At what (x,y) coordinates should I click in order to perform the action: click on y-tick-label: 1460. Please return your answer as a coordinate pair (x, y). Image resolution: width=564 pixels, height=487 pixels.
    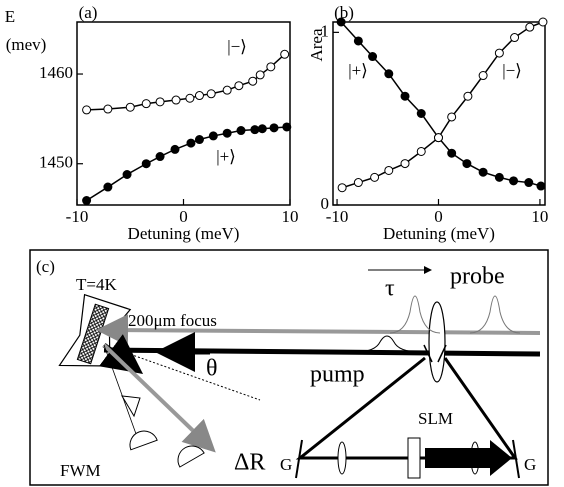
    Looking at the image, I should click on (56, 72).